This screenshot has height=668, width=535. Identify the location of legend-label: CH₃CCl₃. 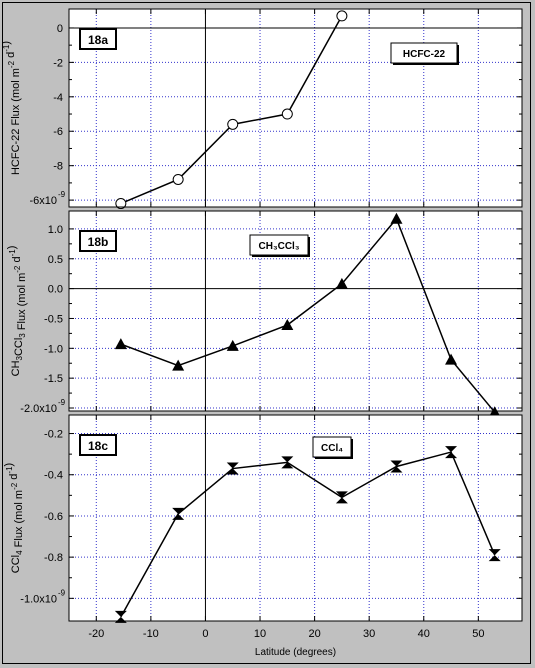
(279, 246).